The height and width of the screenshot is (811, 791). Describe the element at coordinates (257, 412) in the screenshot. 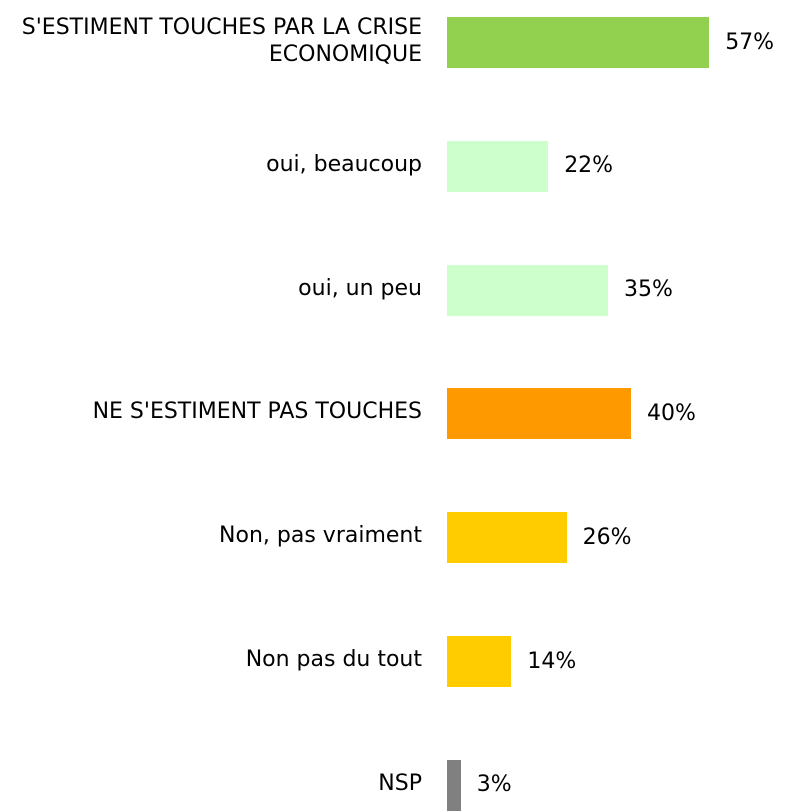

I see `category-label: NE S'ESTIMENT PAS TOUCHES` at that location.